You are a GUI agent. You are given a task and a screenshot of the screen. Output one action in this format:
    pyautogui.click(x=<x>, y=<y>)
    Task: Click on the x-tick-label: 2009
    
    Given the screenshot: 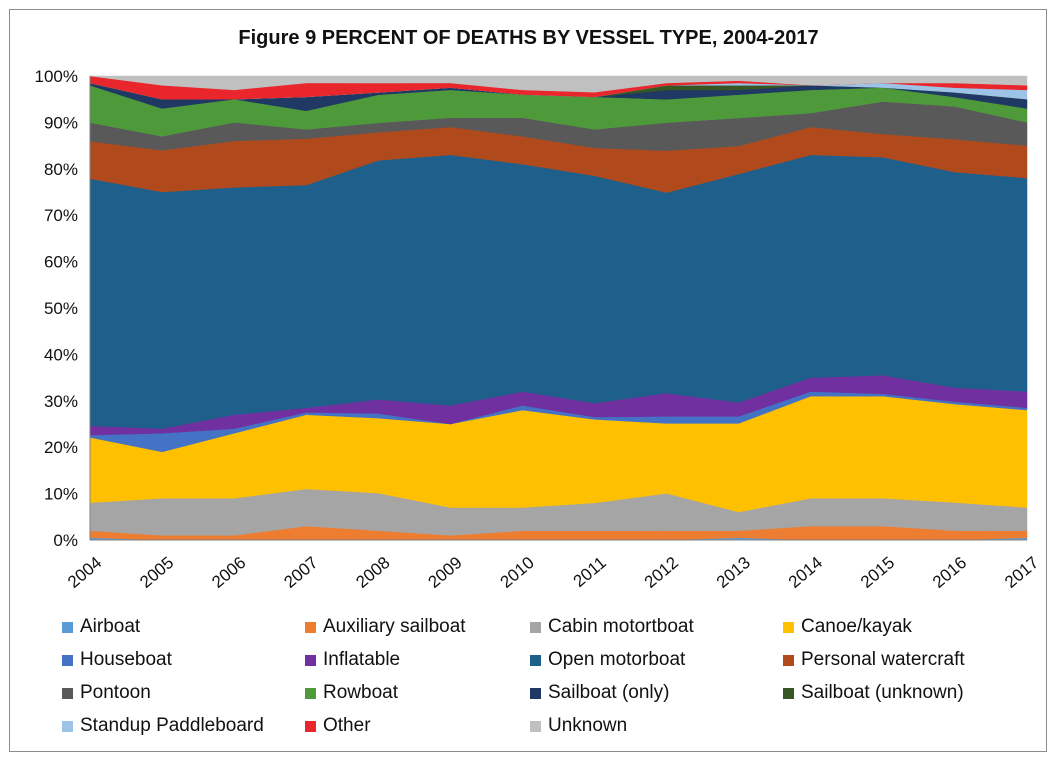 What is the action you would take?
    pyautogui.click(x=445, y=572)
    